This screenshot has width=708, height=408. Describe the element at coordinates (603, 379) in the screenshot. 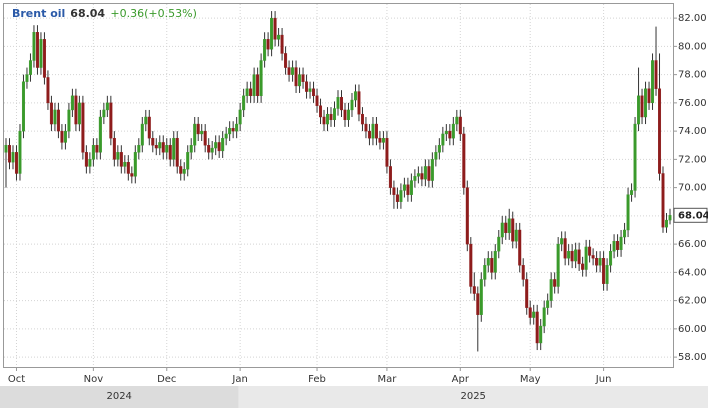

I see `x-tick-label: Jun` at that location.